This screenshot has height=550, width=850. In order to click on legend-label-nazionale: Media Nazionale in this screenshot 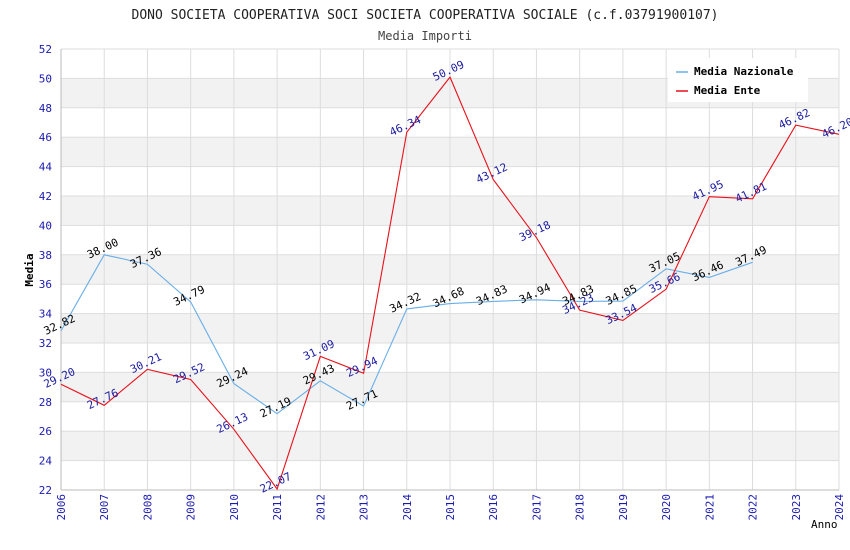, I will do `click(744, 71)`.